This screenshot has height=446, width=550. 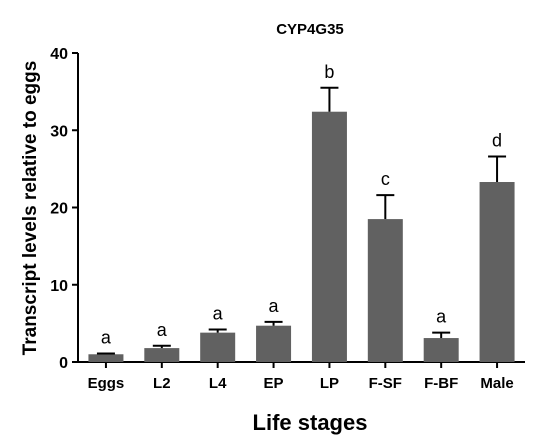 I want to click on y-axis-label: Transcript levels relative to eggs, so click(x=30, y=208).